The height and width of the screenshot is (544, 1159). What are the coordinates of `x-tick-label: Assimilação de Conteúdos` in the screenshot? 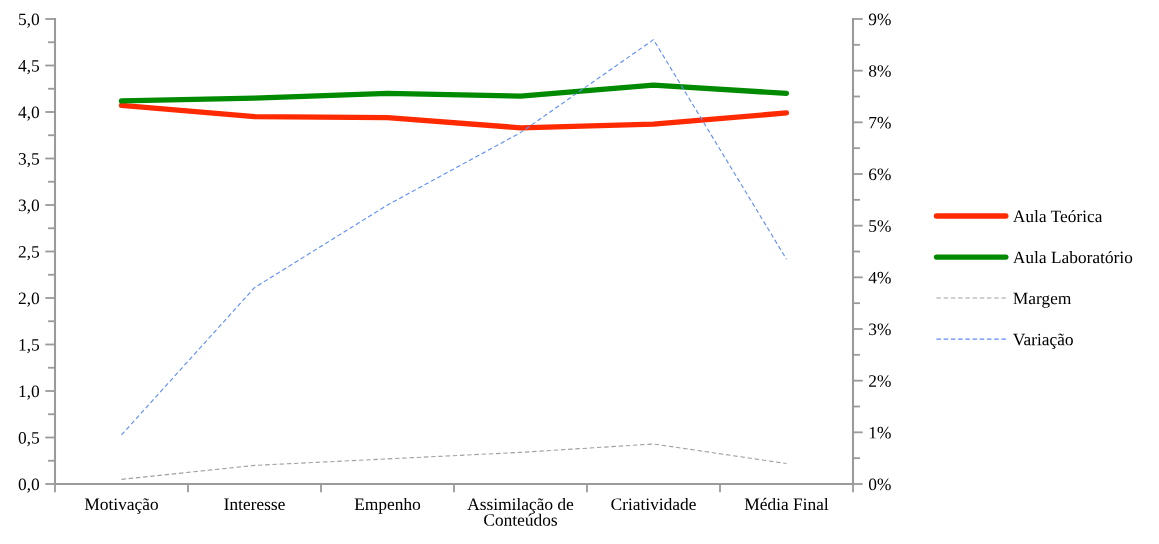 It's located at (520, 511).